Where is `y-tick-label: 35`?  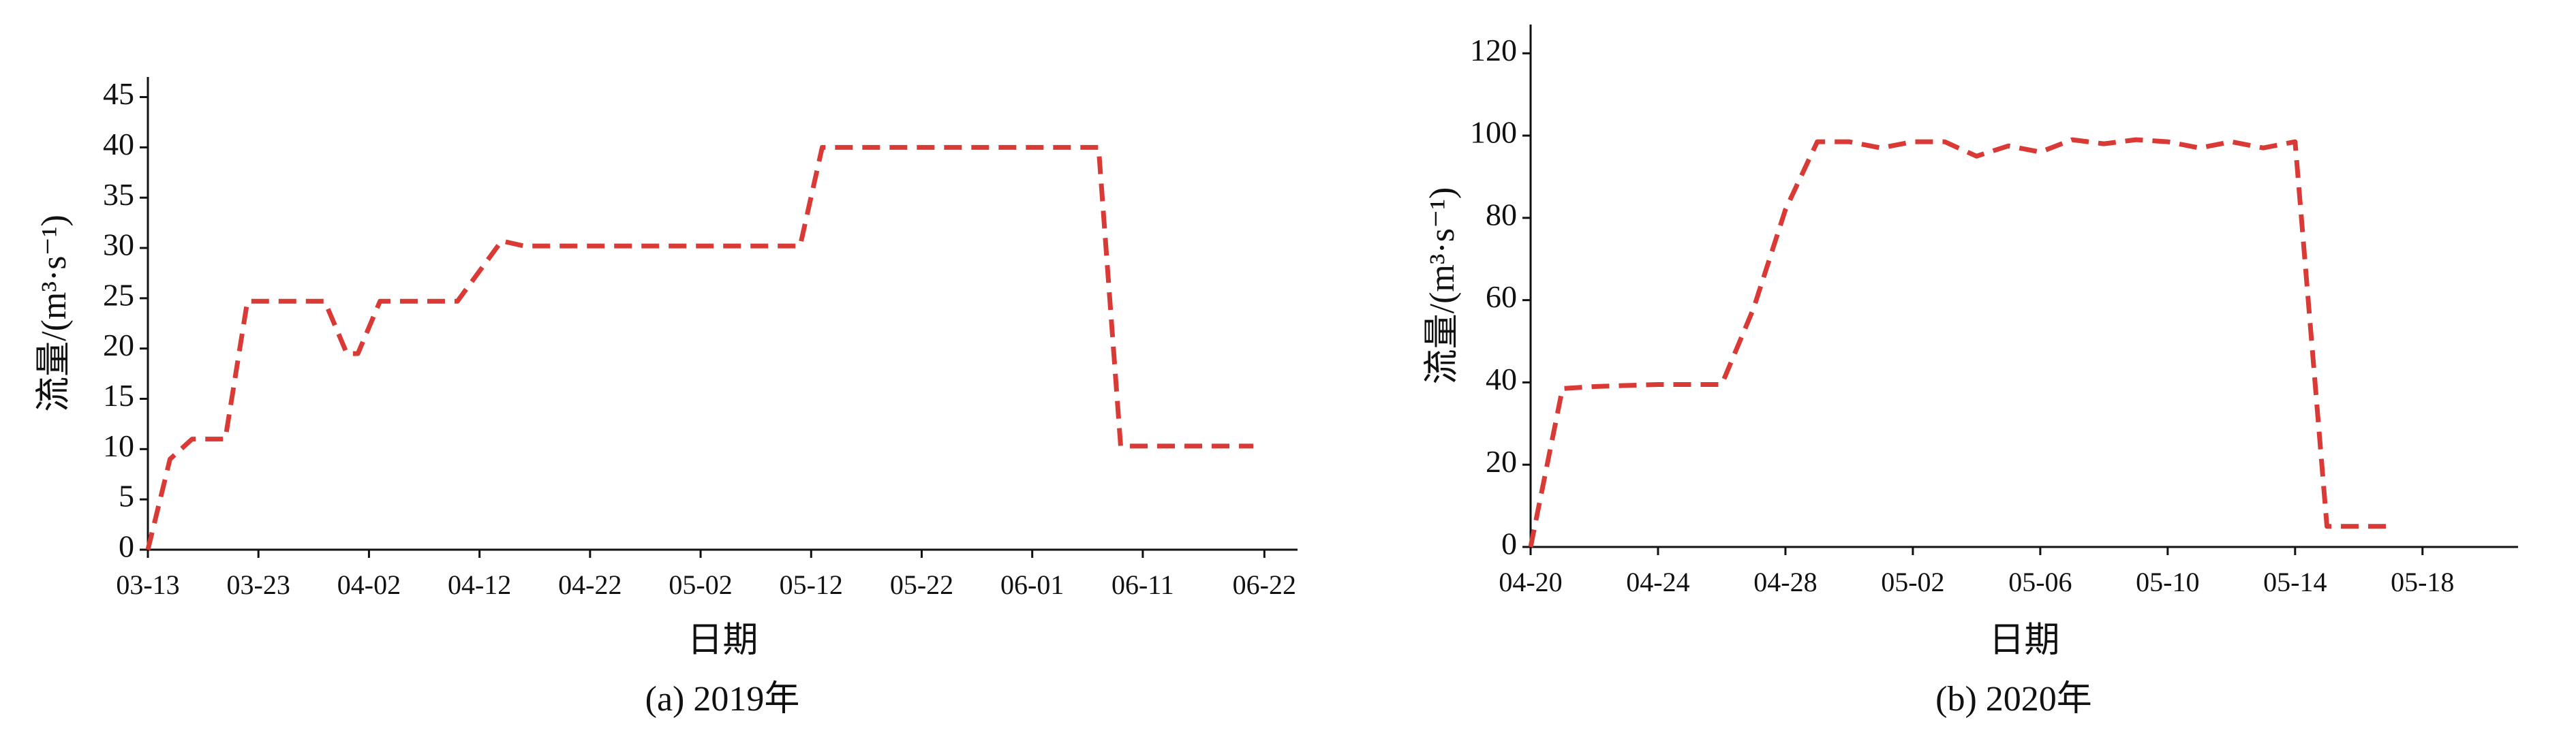 y-tick-label: 35 is located at coordinates (118, 194).